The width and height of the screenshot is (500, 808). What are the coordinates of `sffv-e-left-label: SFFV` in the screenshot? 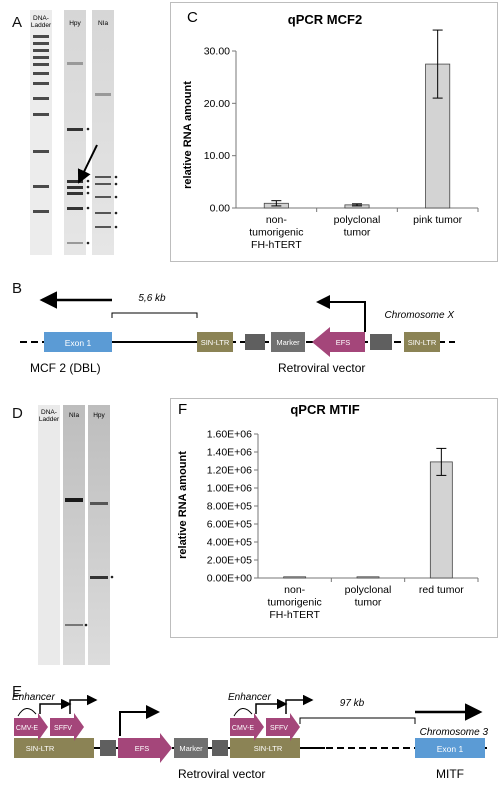 It's located at (63, 728).